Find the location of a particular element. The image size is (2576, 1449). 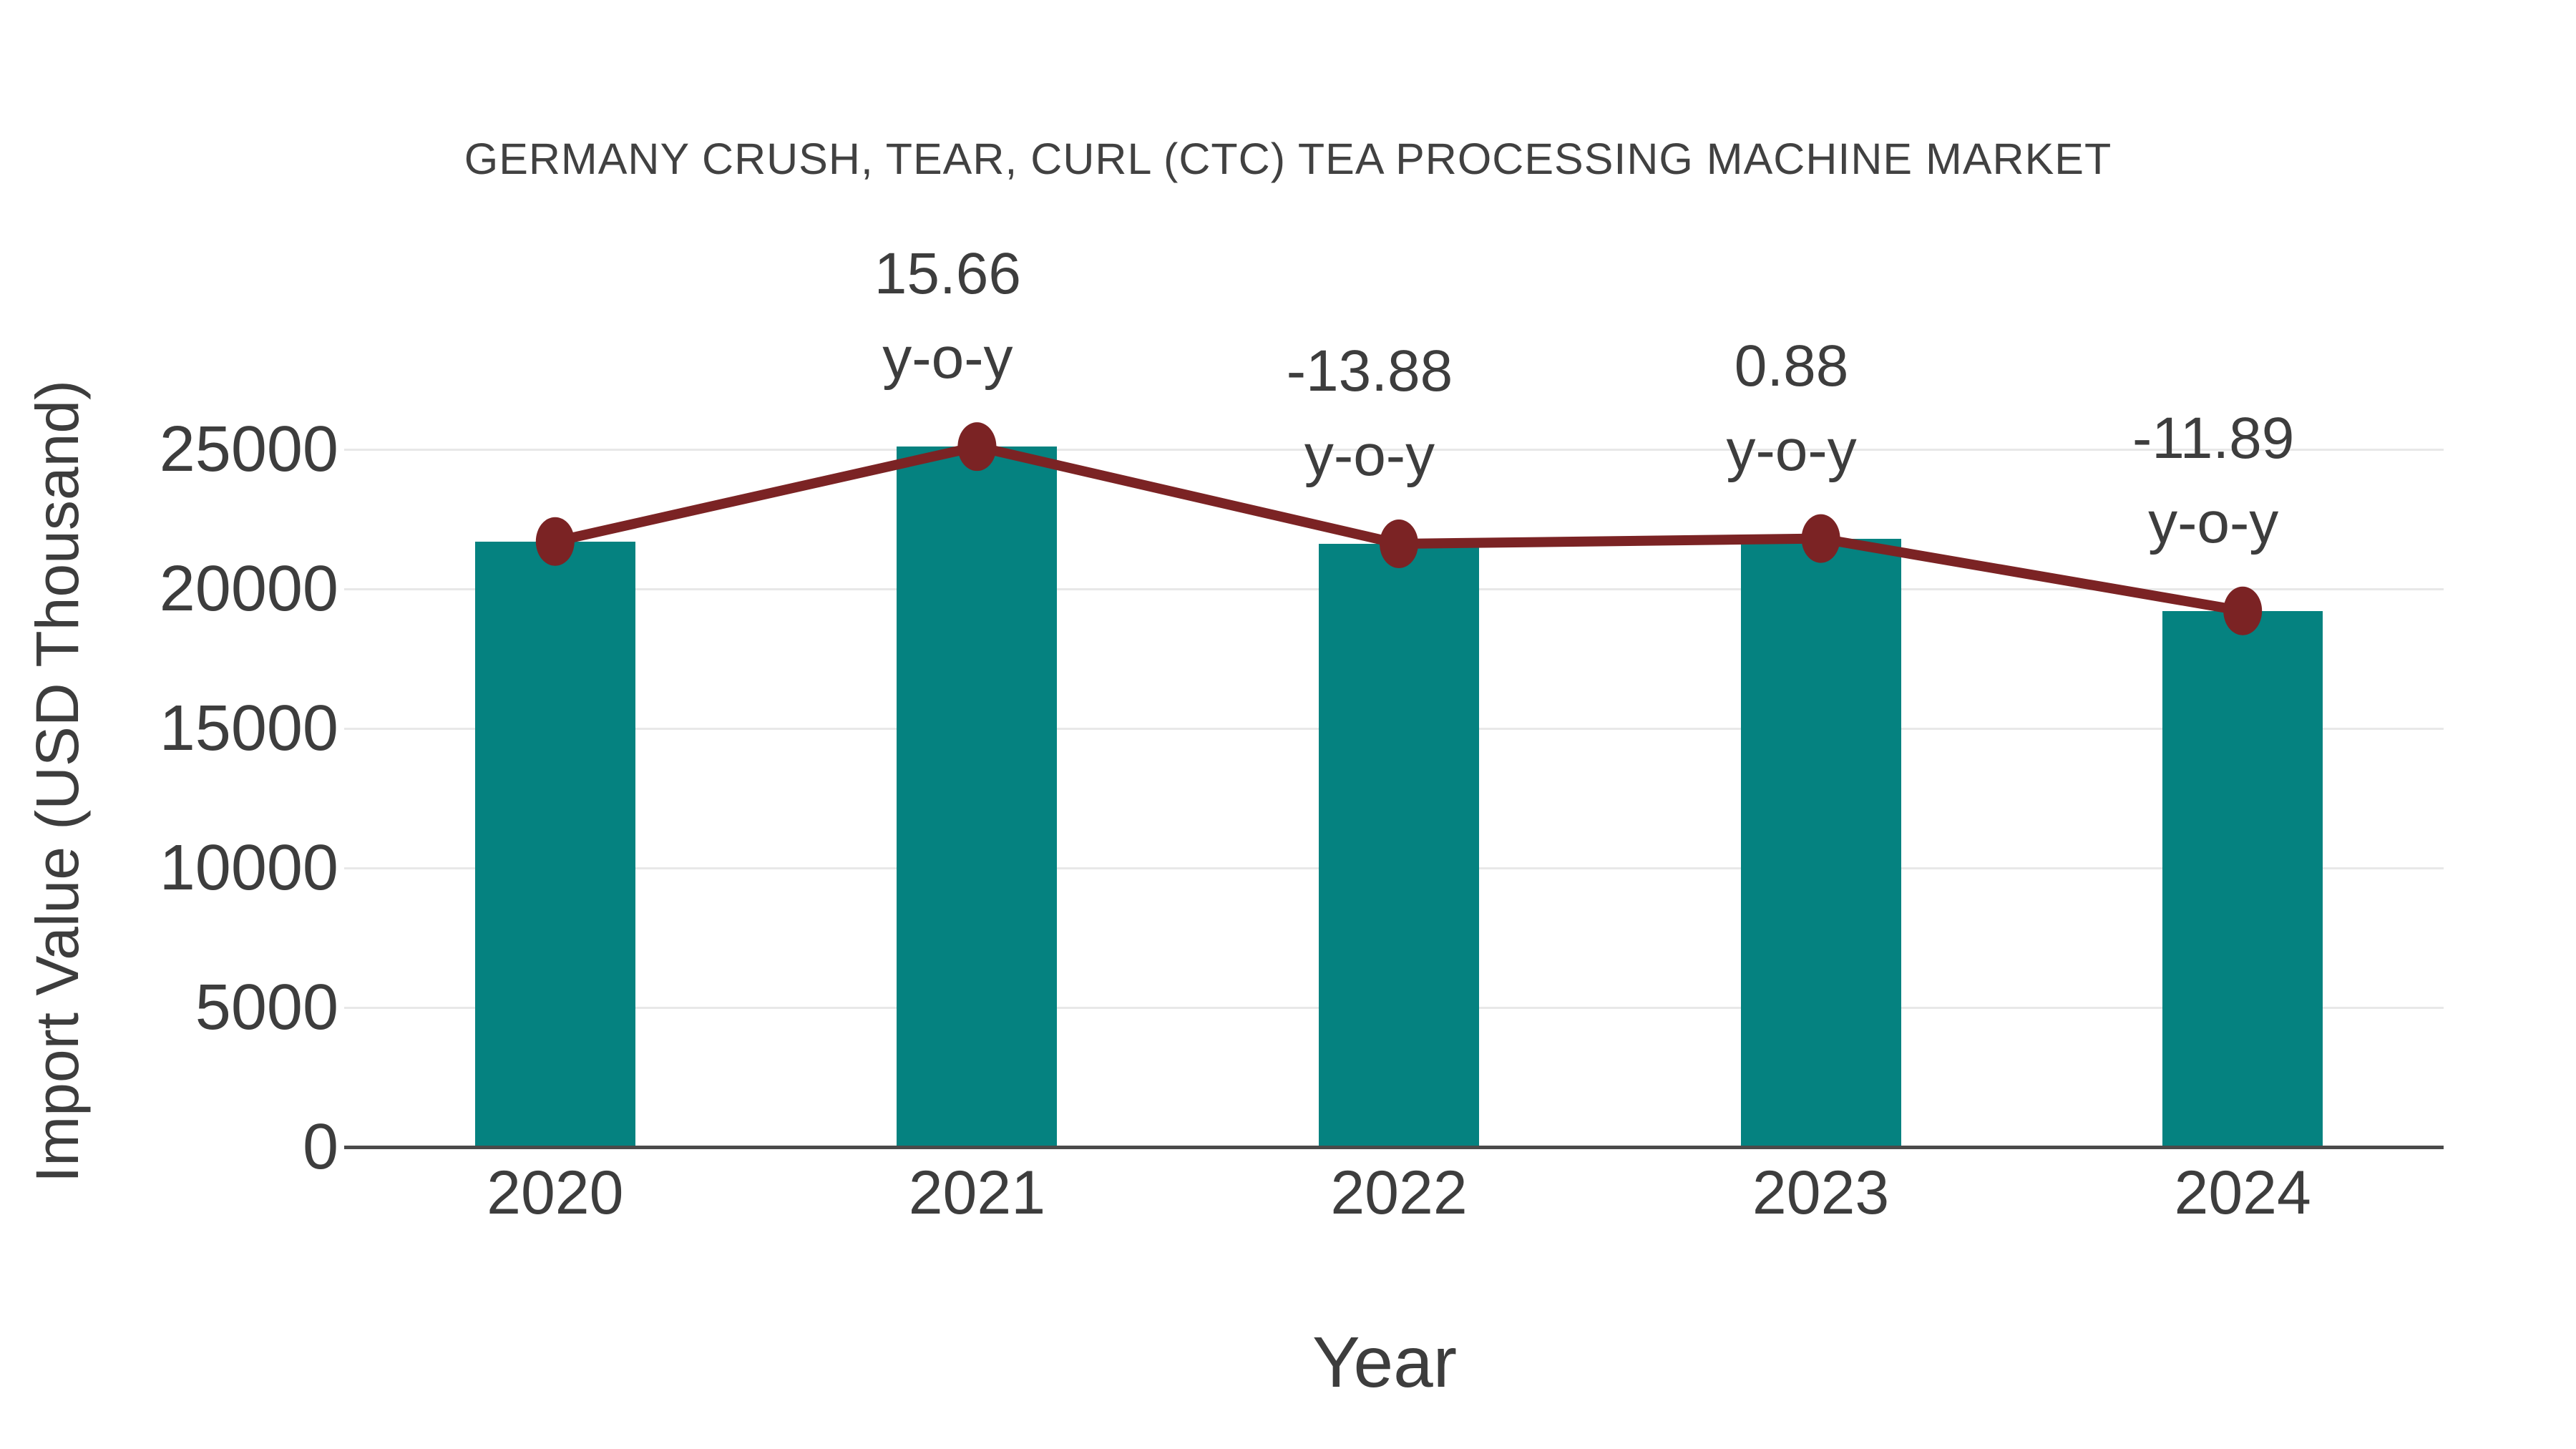

y-axis-title: Import Value (USD Thousand) is located at coordinates (57, 781).